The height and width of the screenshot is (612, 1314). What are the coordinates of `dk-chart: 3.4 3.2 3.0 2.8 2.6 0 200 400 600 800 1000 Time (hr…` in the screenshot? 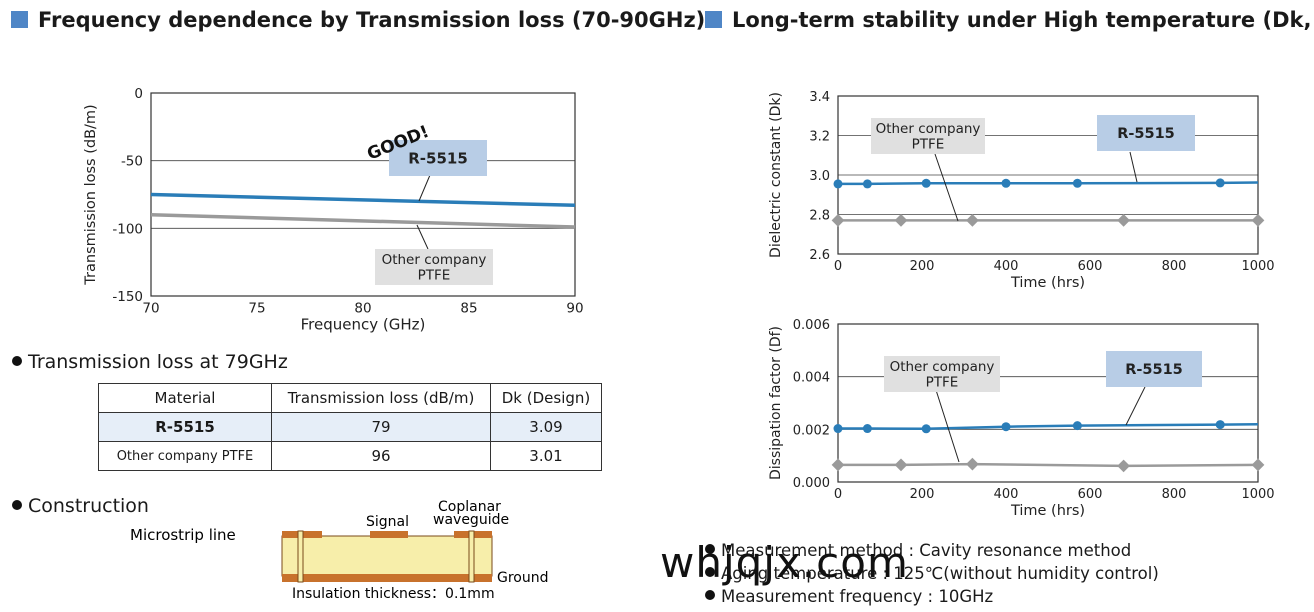 It's located at (1021, 190).